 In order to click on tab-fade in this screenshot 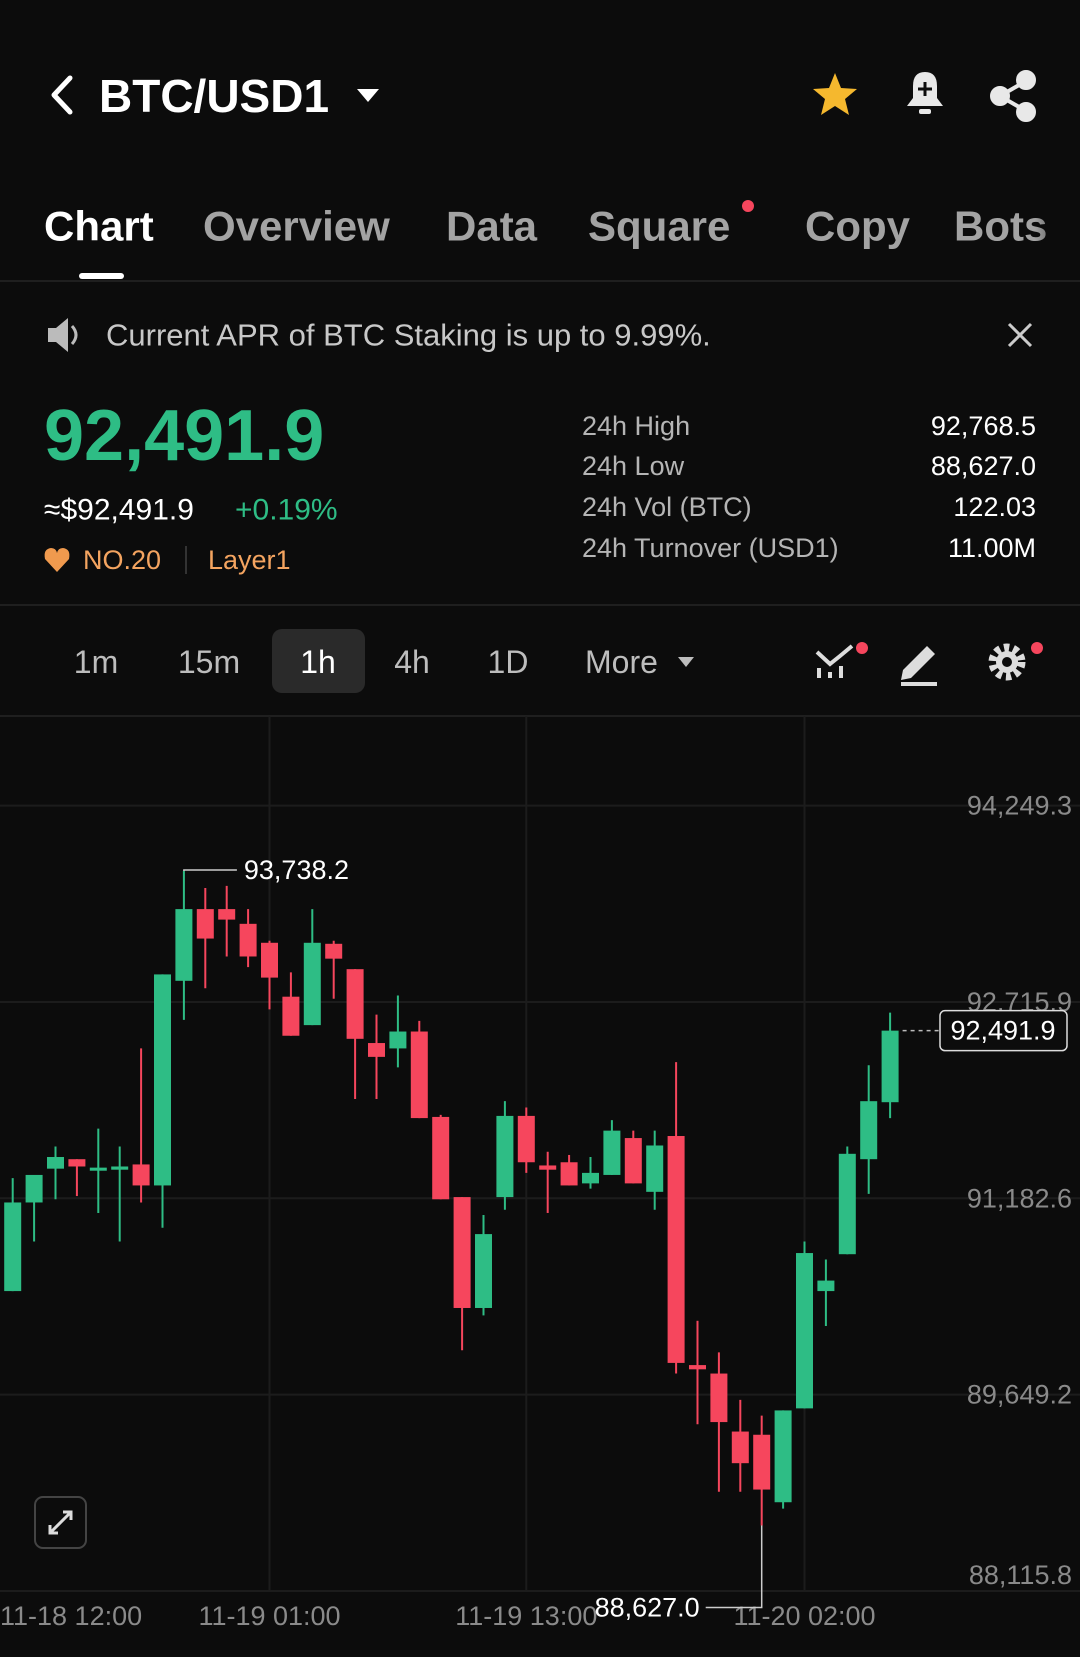, I will do `click(1057, 225)`.